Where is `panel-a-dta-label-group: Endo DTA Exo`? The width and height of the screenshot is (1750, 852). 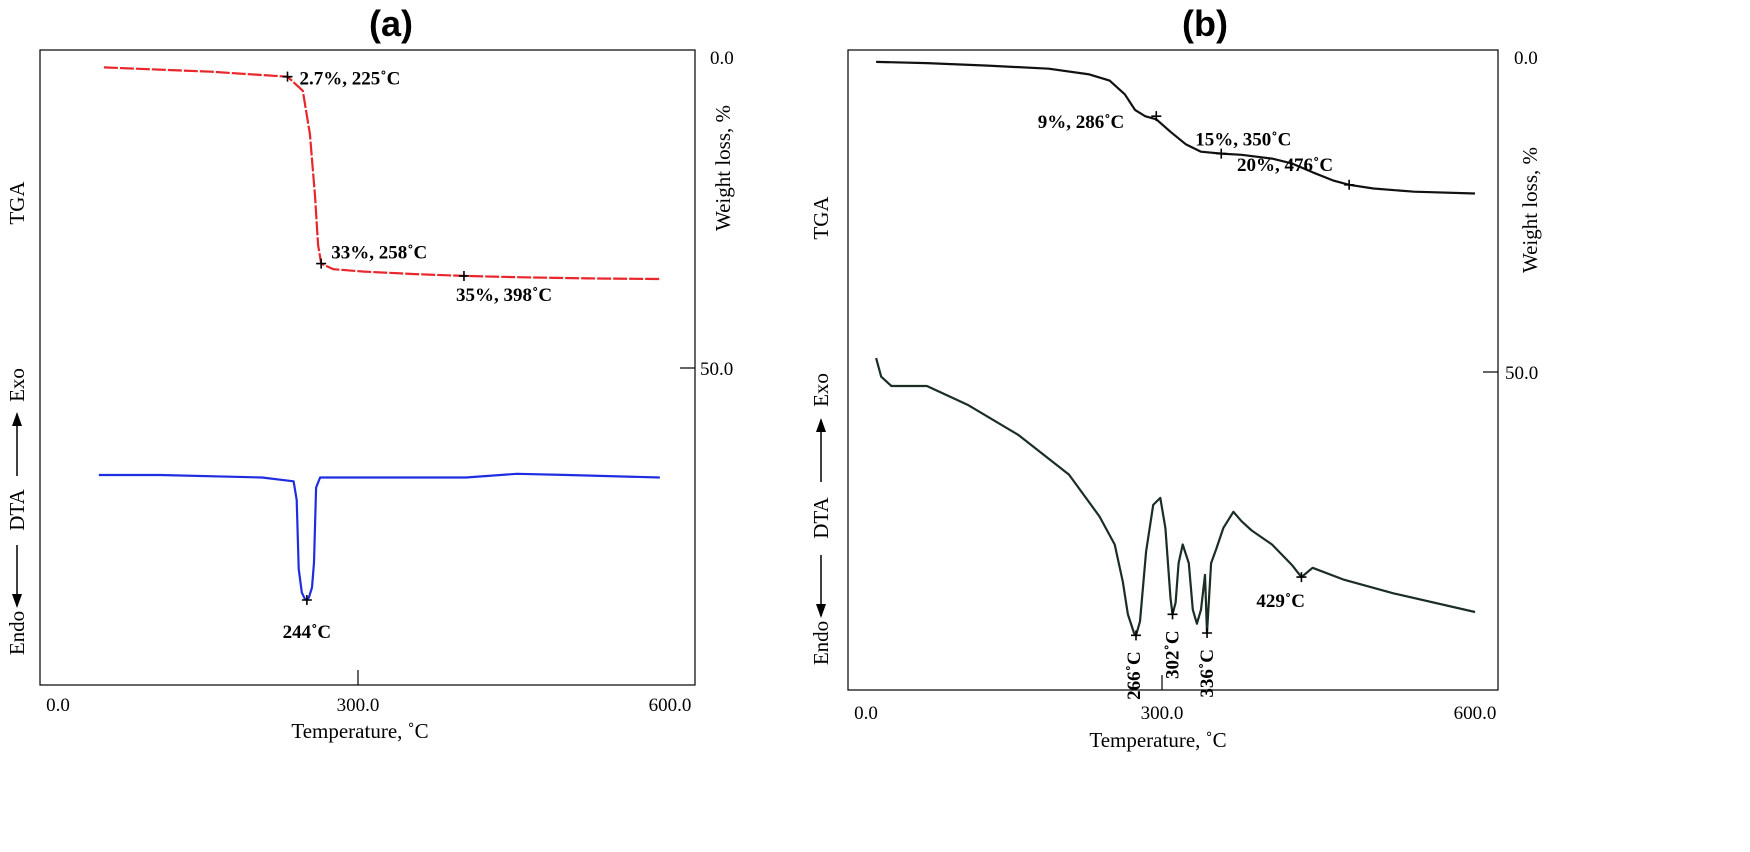
panel-a-dta-label-group: Endo DTA Exo is located at coordinates (17, 511).